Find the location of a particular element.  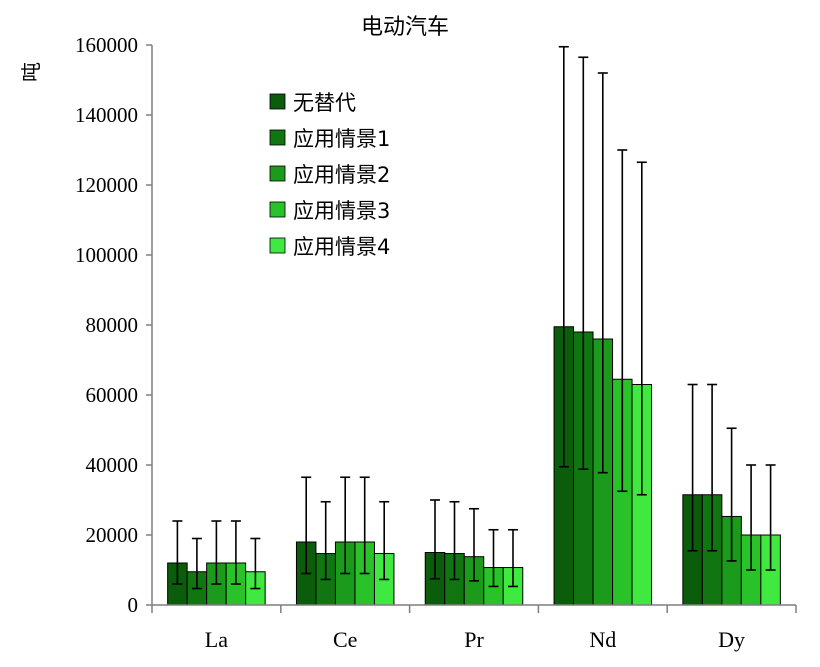

x-tick-label: Dy is located at coordinates (731, 639).